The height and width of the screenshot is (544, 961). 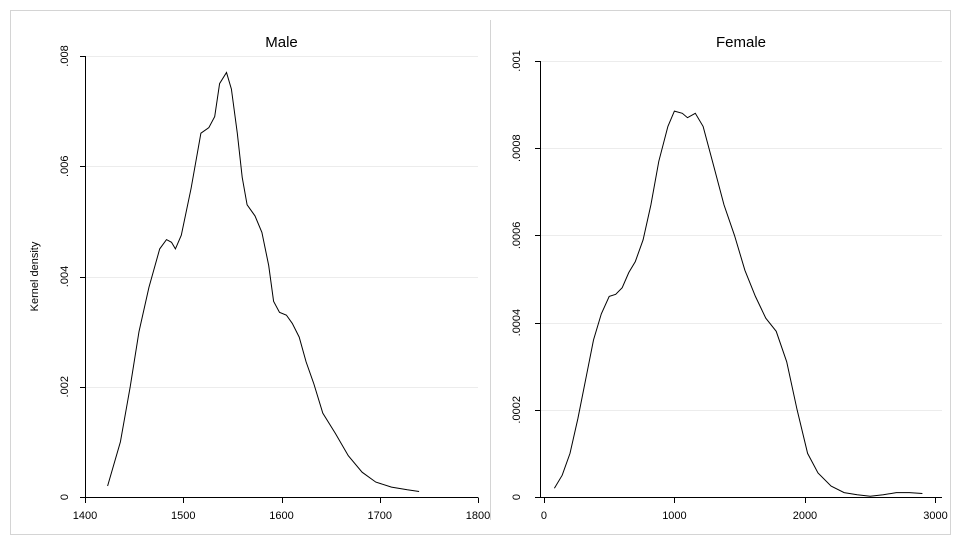 What do you see at coordinates (544, 516) in the screenshot?
I see `x-tick-label: 0` at bounding box center [544, 516].